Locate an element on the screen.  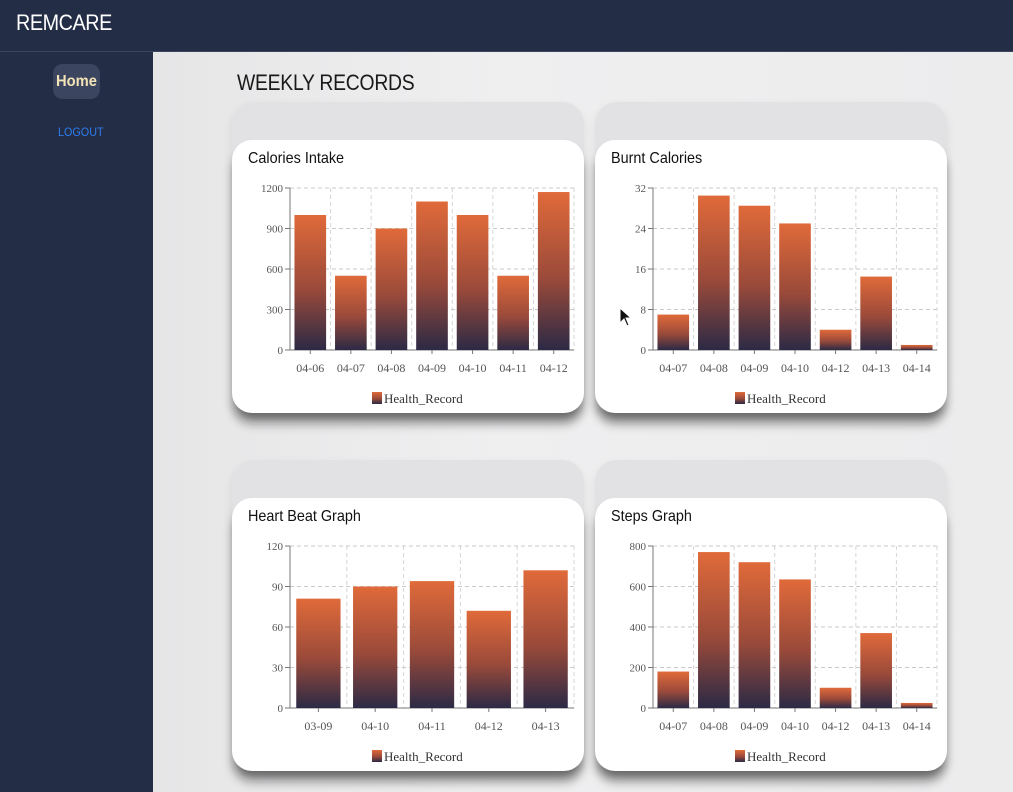
x-tick-label: 04-06 is located at coordinates (310, 368).